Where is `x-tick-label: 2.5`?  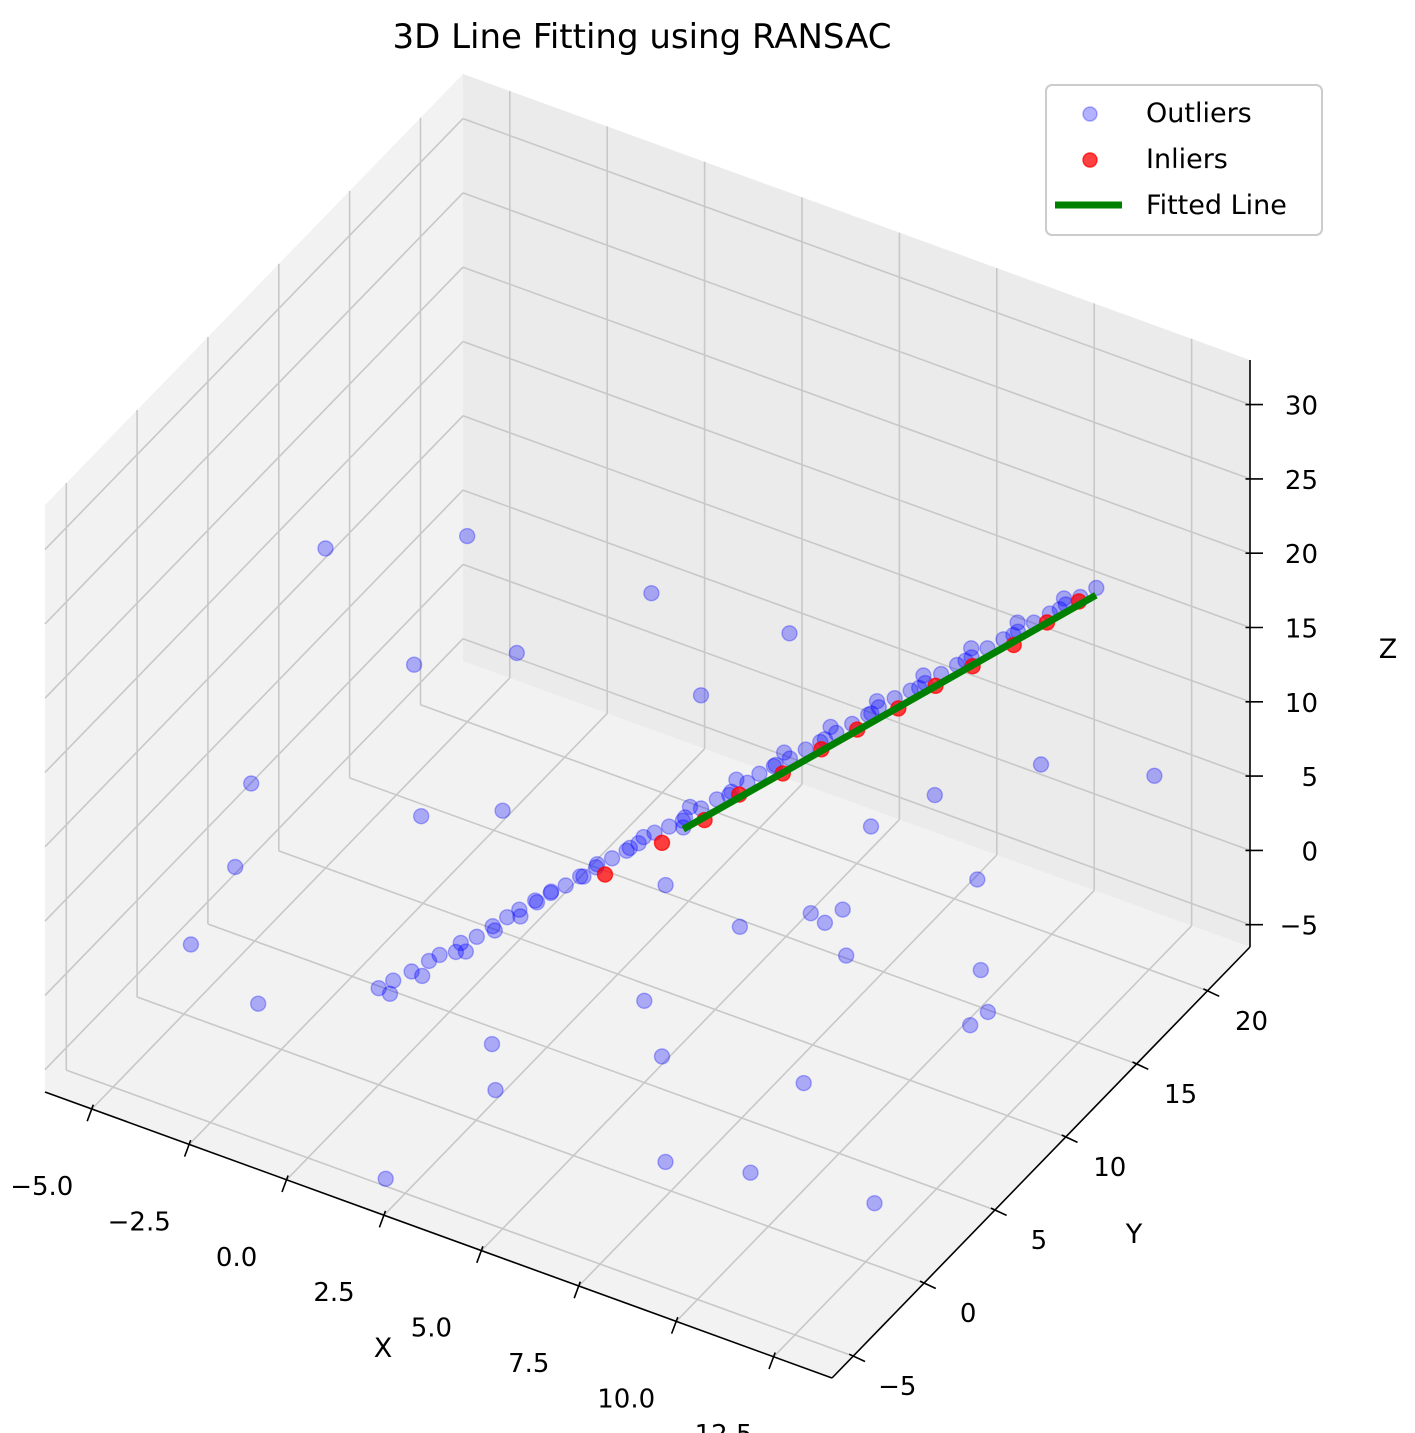
x-tick-label: 2.5 is located at coordinates (333, 1293).